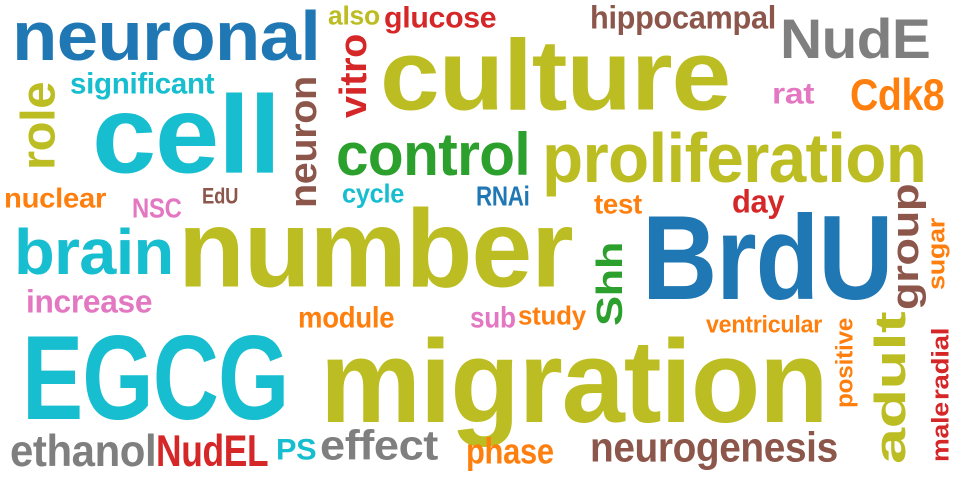 This screenshot has width=960, height=480. I want to click on word-brdu: BrdU, so click(767, 257).